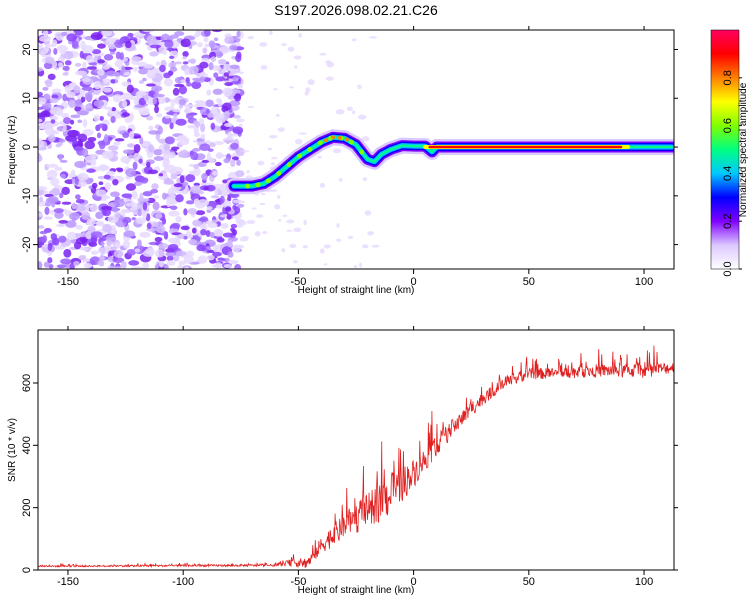  Describe the element at coordinates (27, 147) in the screenshot. I see `spectrogram-y-tick-label: 0` at that location.